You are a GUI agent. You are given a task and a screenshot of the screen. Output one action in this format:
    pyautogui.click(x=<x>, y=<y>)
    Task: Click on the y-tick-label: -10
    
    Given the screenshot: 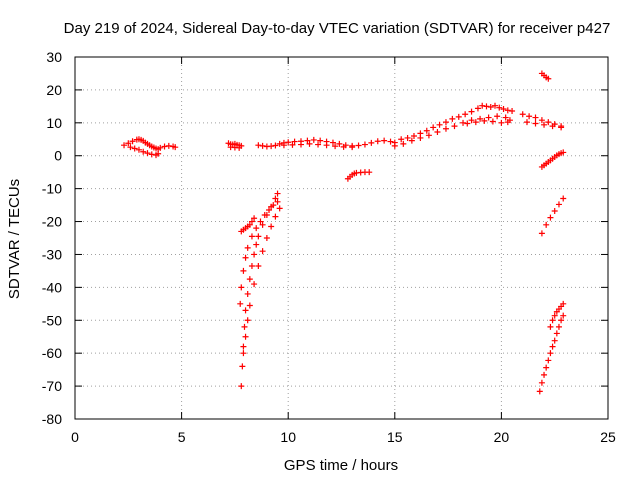 What is the action you would take?
    pyautogui.click(x=52, y=189)
    